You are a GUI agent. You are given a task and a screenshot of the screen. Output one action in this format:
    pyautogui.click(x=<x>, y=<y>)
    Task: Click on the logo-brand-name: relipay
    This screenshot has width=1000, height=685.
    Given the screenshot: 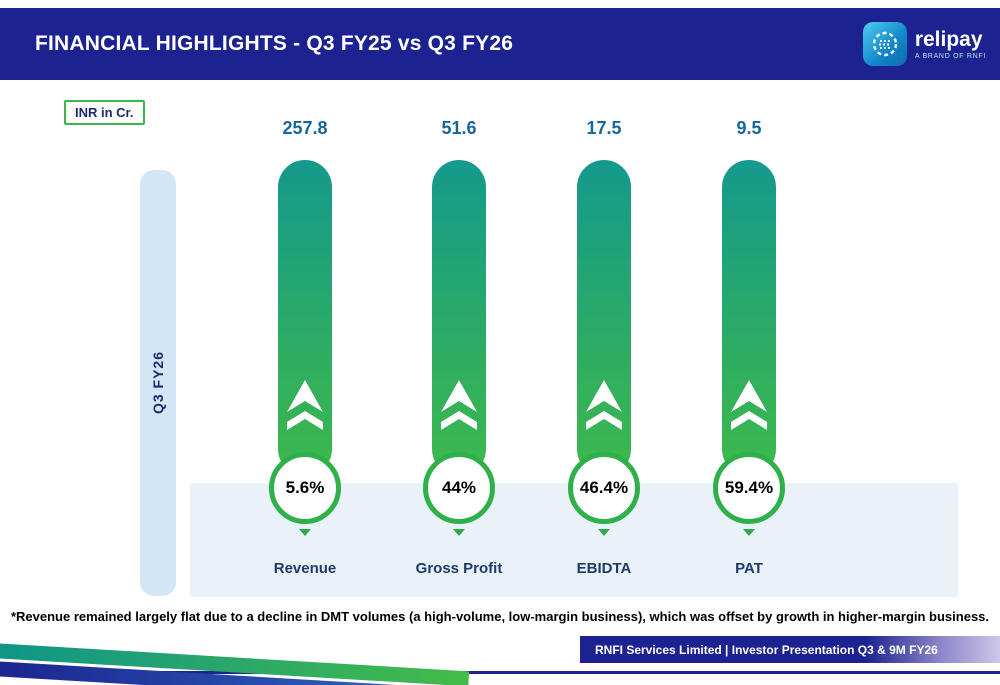 What is the action you would take?
    pyautogui.click(x=948, y=39)
    